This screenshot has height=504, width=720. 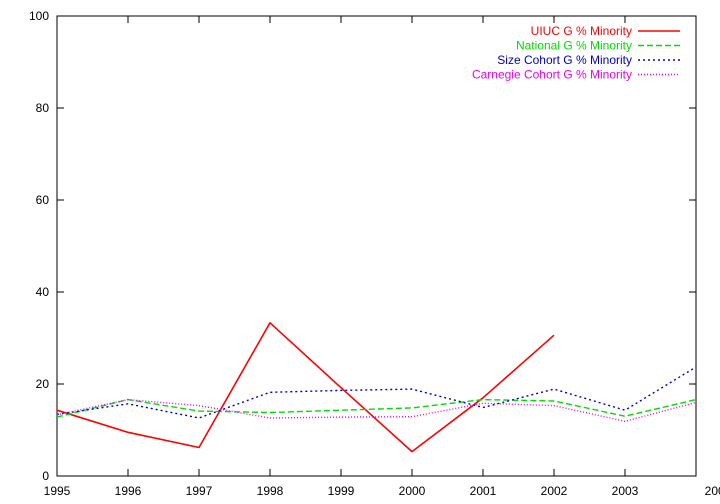 What do you see at coordinates (39, 16) in the screenshot?
I see `y-tick-label: 100` at bounding box center [39, 16].